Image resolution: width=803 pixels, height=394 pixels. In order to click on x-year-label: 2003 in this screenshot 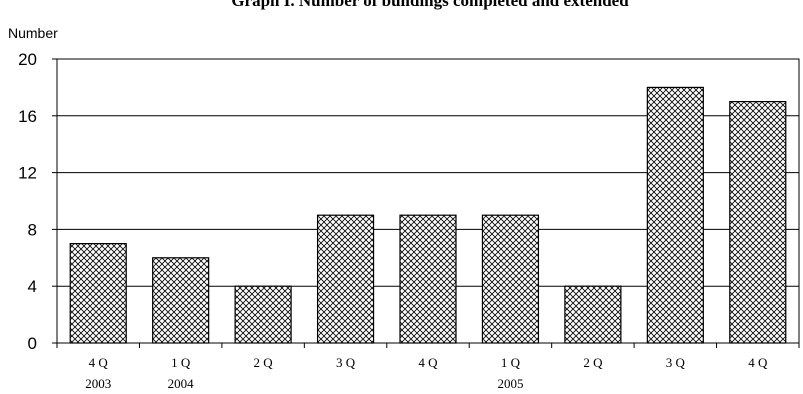, I will do `click(98, 383)`.